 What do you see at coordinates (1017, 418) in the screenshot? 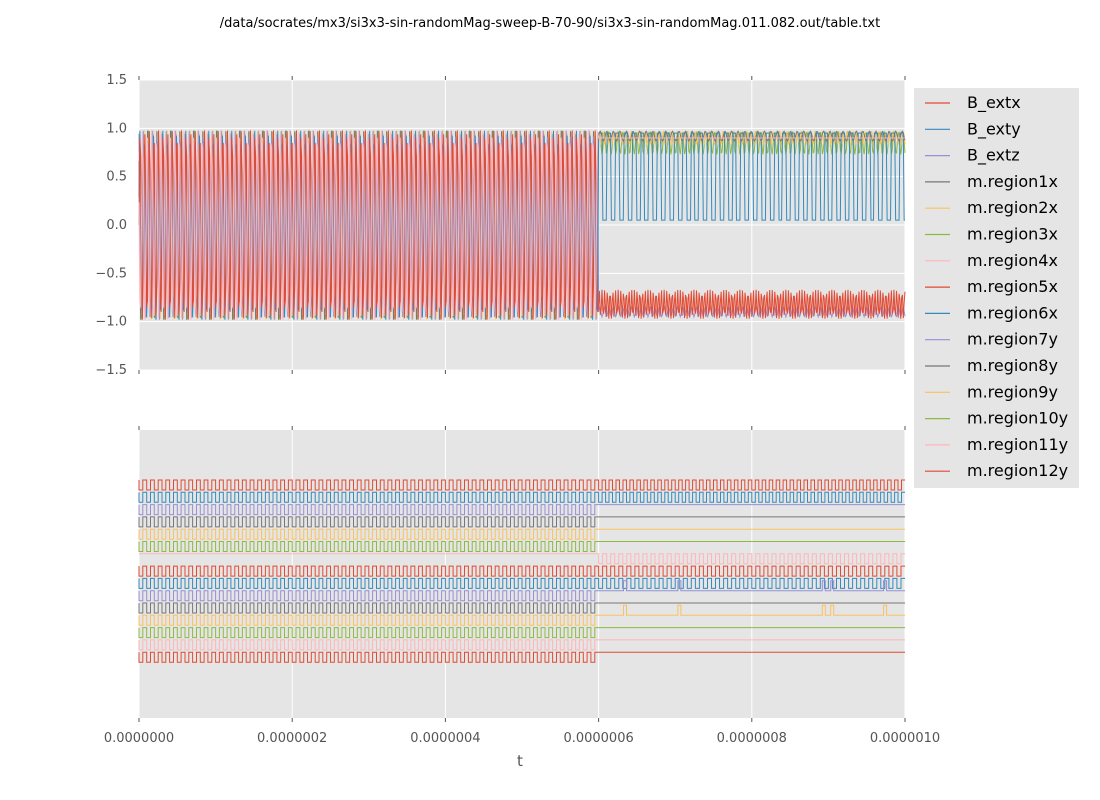
I see `legend-entry-label: m.region10y` at bounding box center [1017, 418].